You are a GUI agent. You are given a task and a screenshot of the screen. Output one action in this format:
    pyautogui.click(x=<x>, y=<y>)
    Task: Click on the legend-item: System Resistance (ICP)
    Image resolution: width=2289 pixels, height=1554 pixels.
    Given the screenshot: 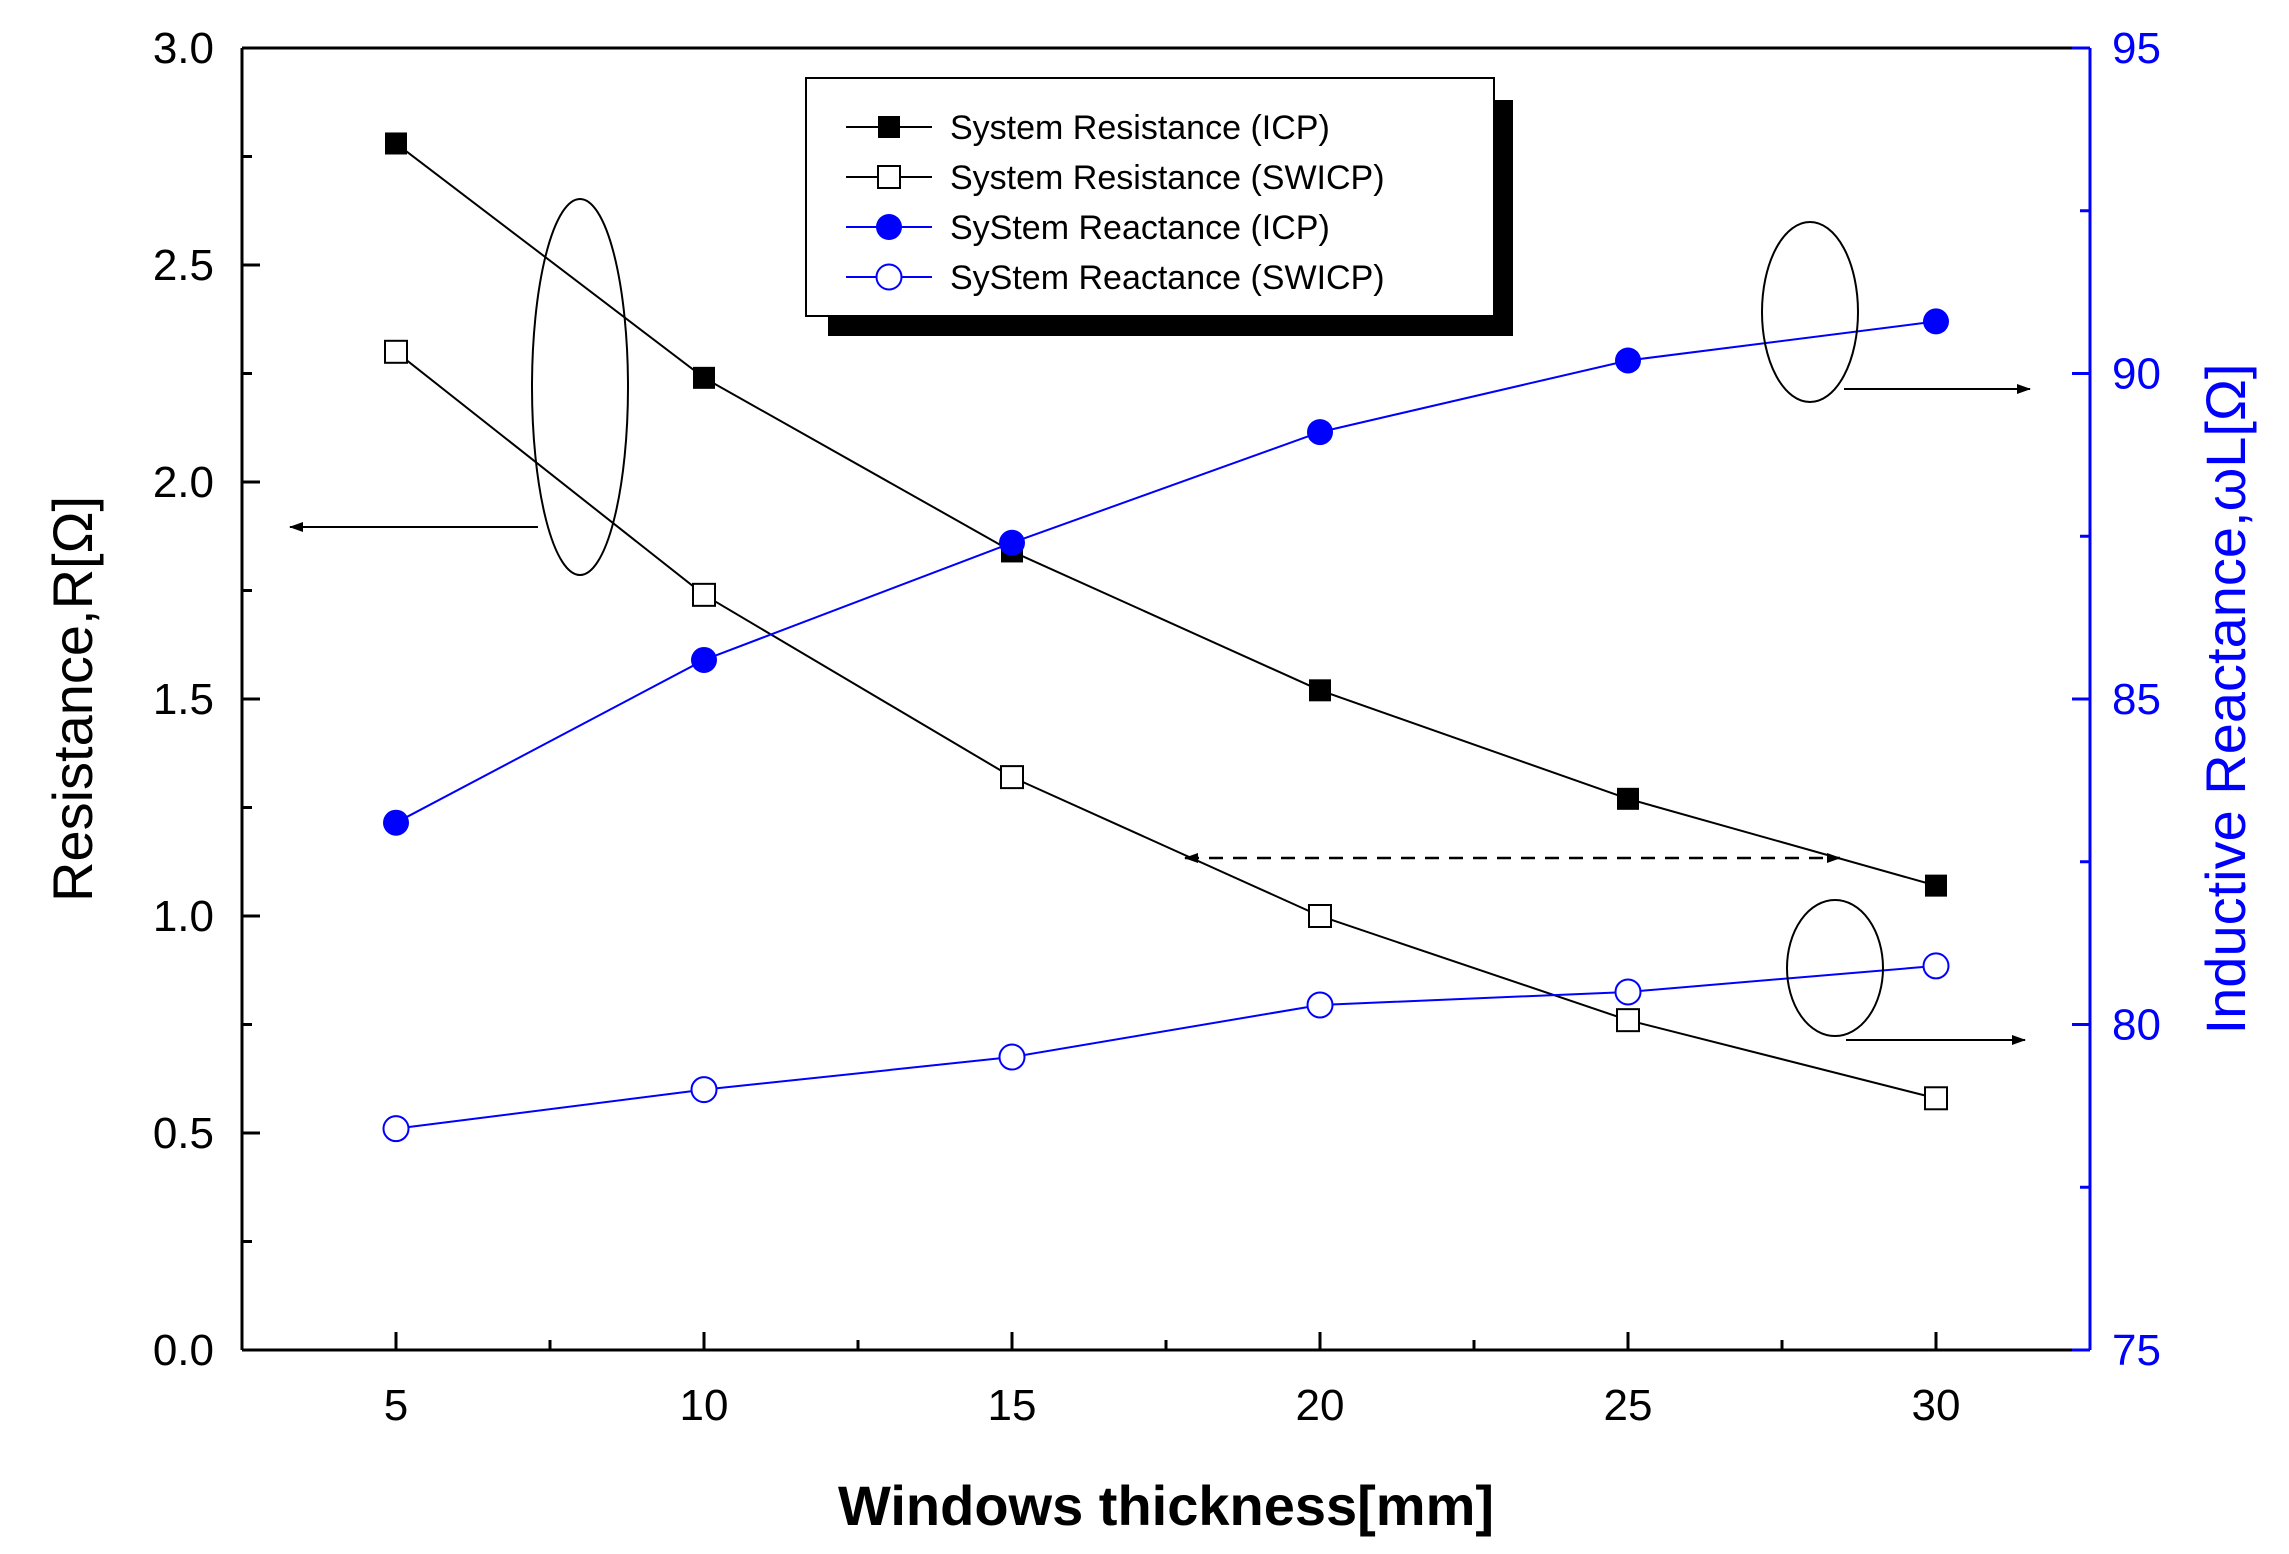 What is the action you would take?
    pyautogui.click(x=1088, y=128)
    